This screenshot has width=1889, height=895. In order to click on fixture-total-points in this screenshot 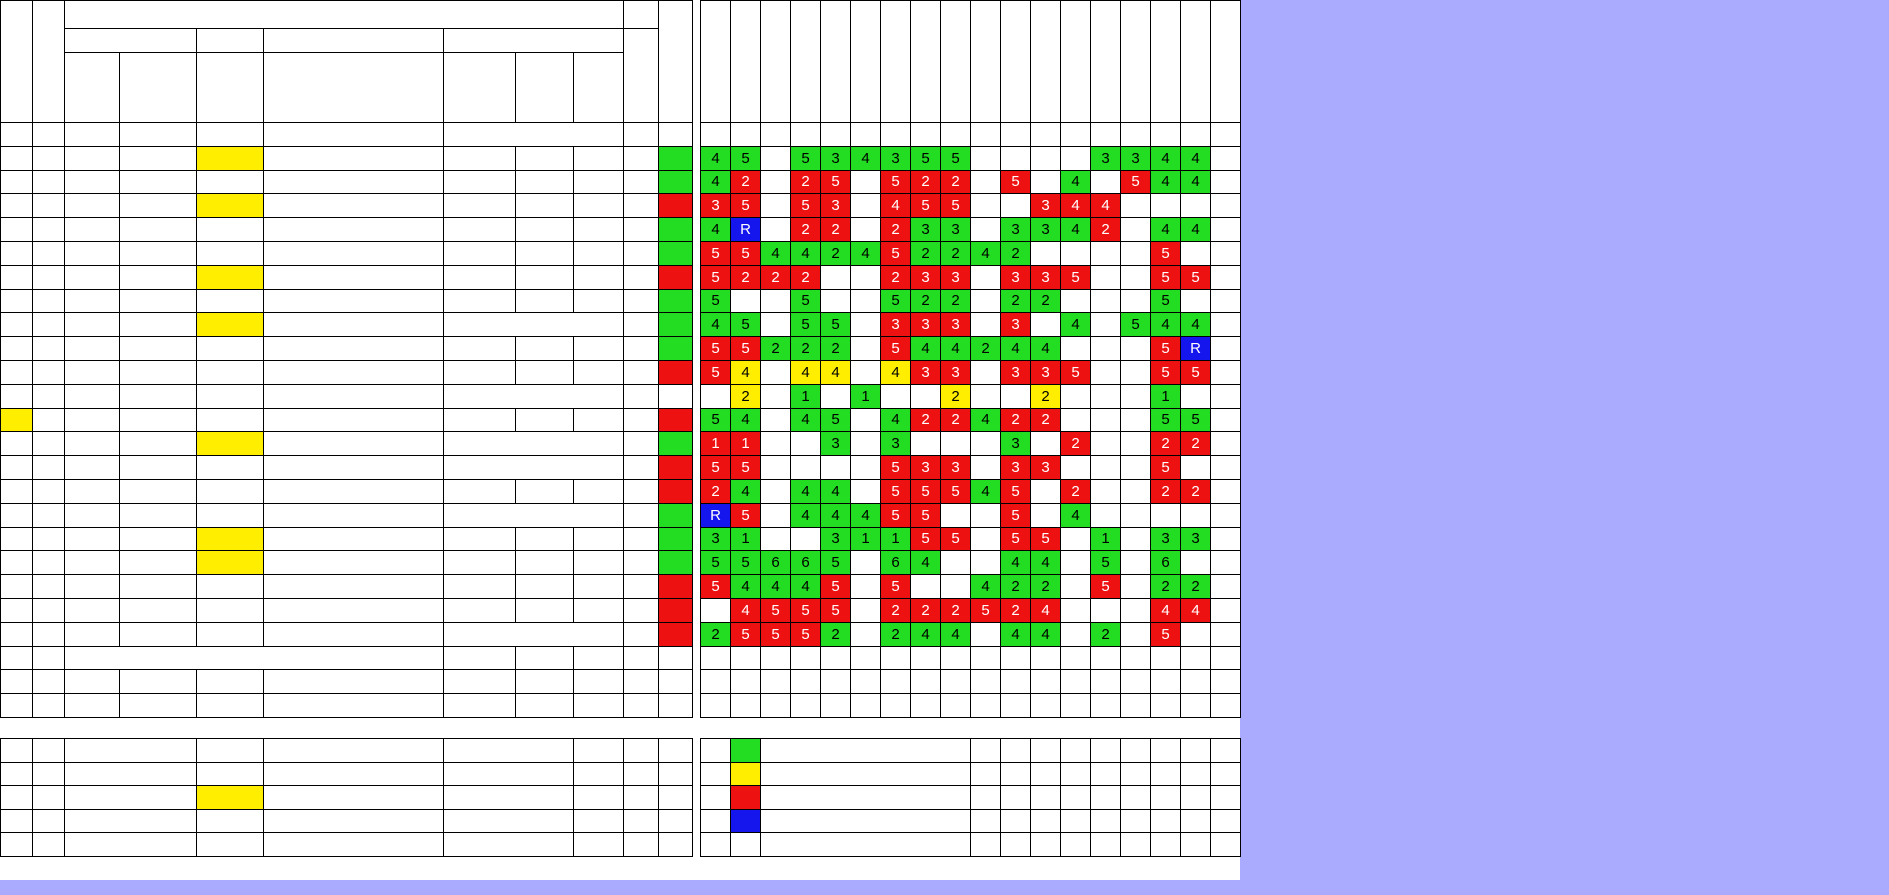, I will do `click(598, 277)`.